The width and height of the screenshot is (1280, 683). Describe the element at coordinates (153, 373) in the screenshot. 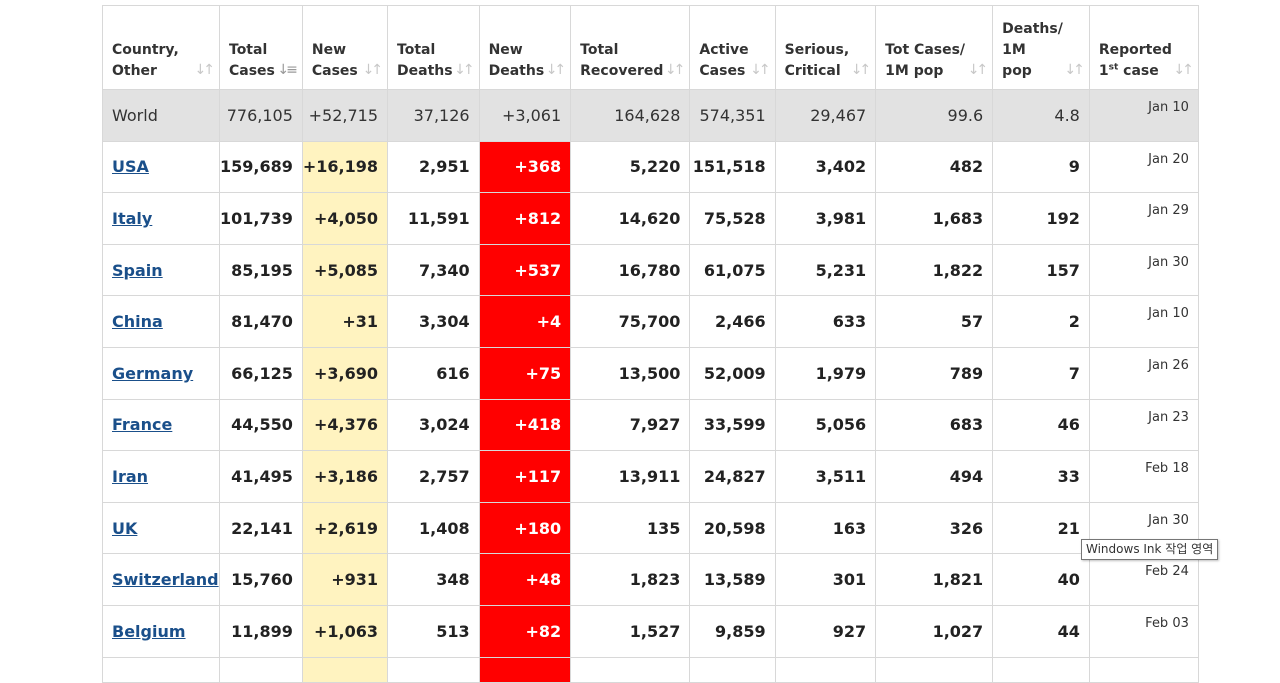

I see `country-link: Germany` at that location.